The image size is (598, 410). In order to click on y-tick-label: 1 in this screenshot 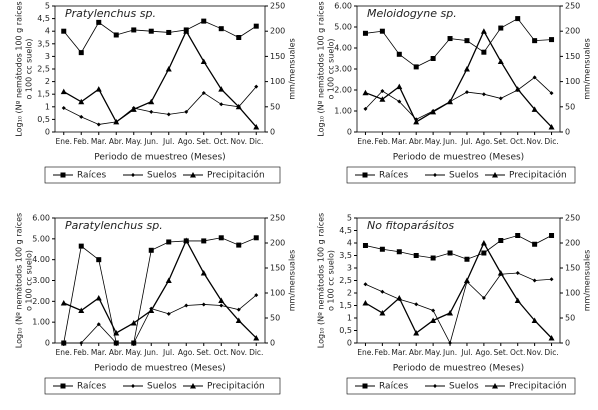, I will do `click(47, 106)`.